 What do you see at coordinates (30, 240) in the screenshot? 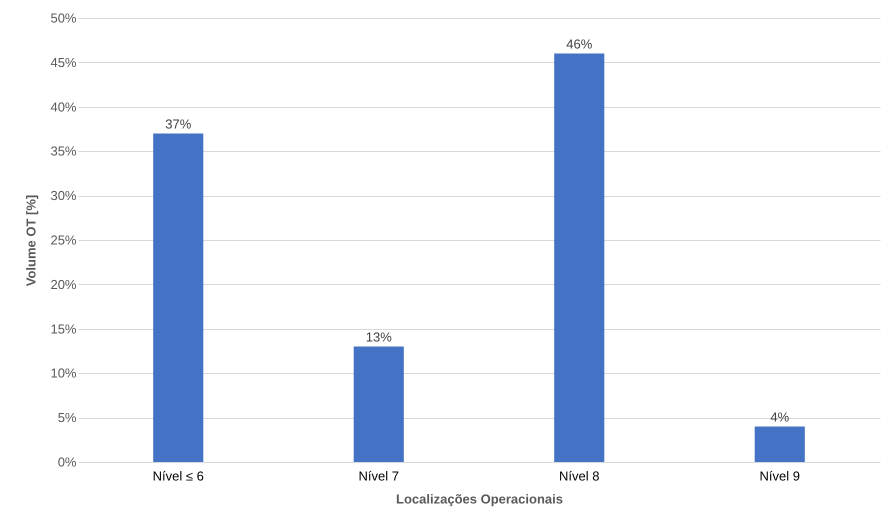
I see `y-axis-title: Volume OT [%]` at bounding box center [30, 240].